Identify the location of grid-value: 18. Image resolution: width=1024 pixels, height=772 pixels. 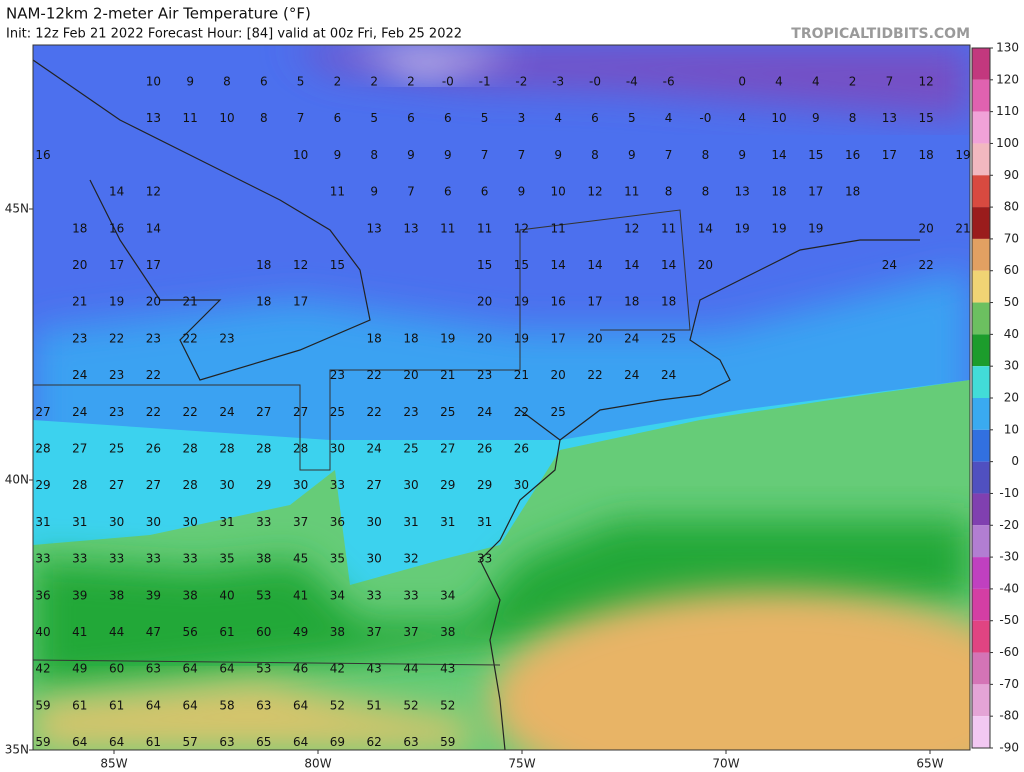
(79, 228).